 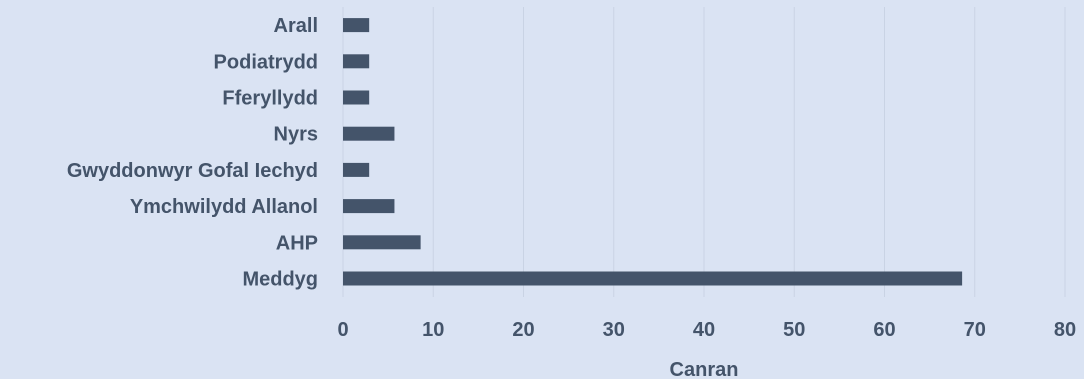 What do you see at coordinates (342, 330) in the screenshot?
I see `x-tick-label-0: 0` at bounding box center [342, 330].